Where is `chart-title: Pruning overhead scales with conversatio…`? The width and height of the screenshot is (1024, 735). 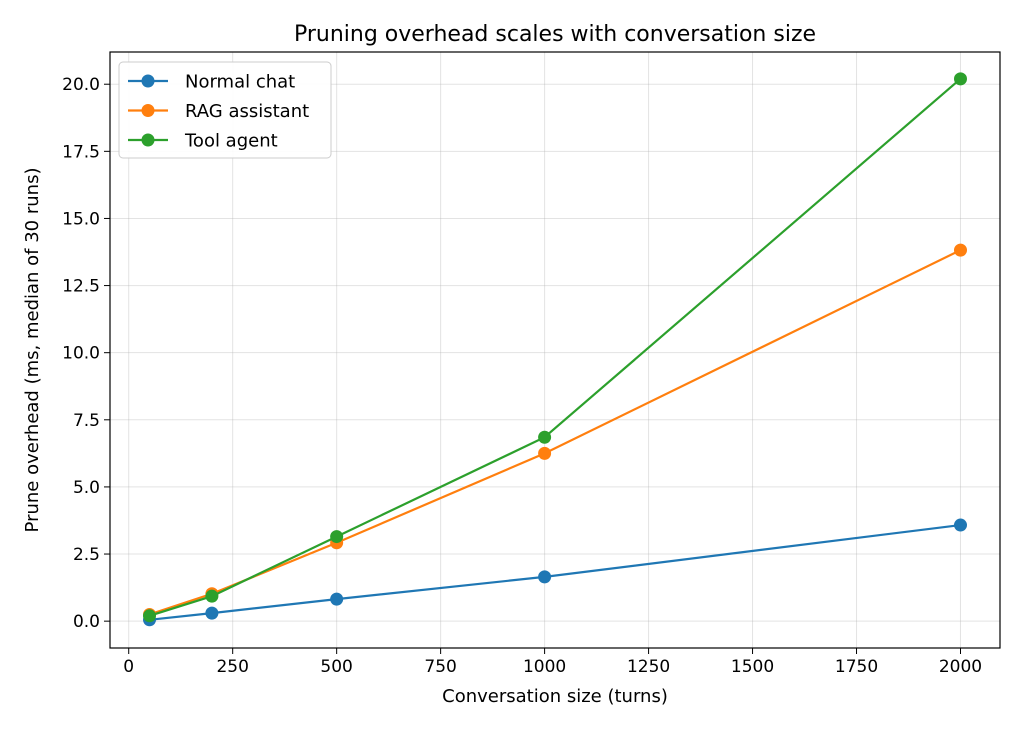 chart-title: Pruning overhead scales with conversatio… is located at coordinates (555, 34).